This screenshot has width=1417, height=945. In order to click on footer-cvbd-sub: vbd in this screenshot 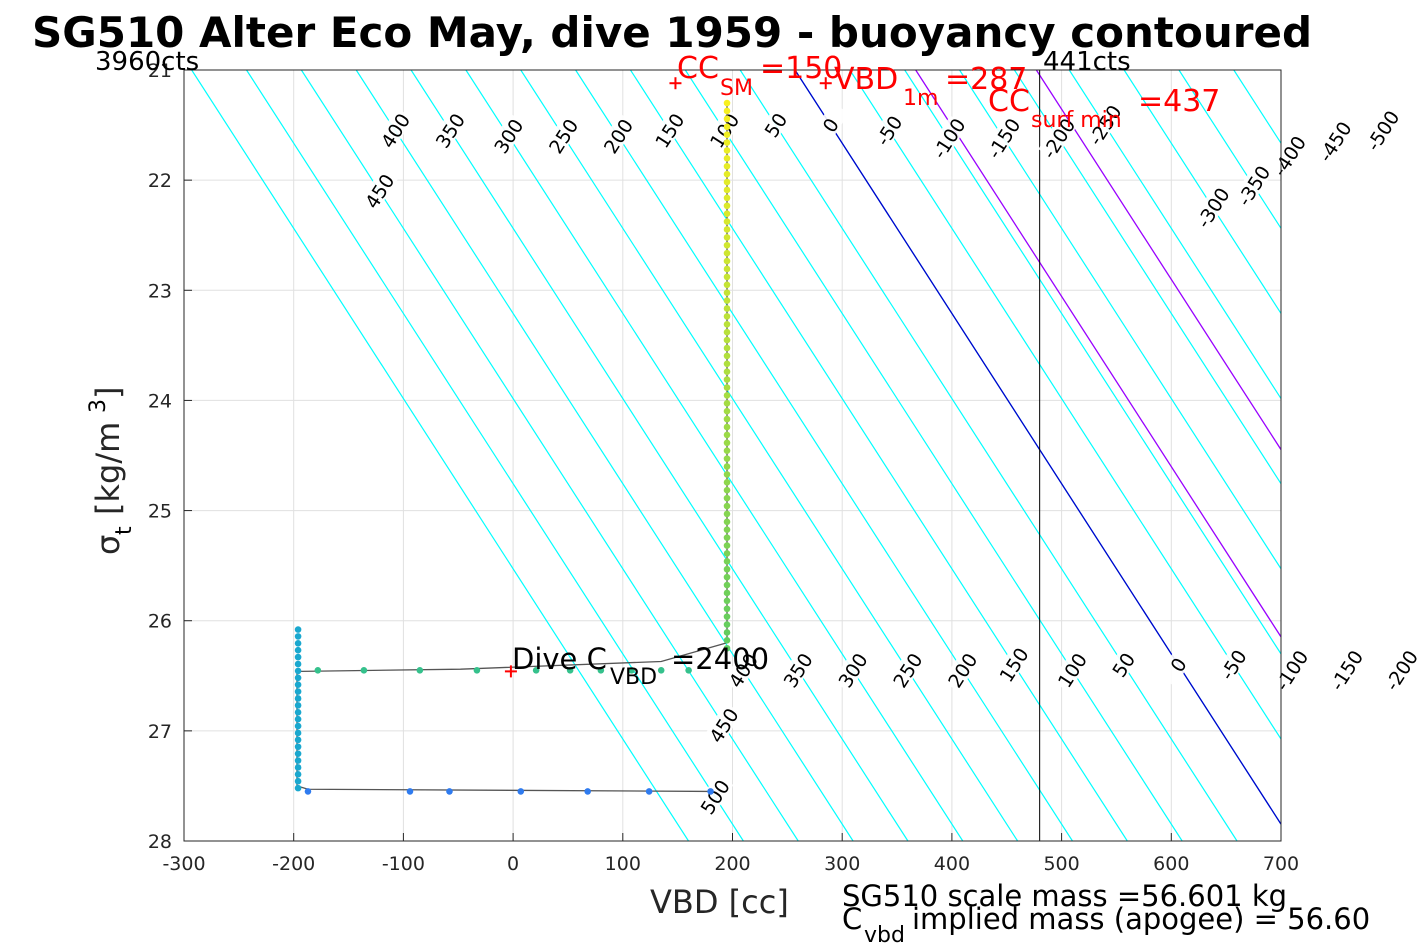, I will do `click(884, 934)`.